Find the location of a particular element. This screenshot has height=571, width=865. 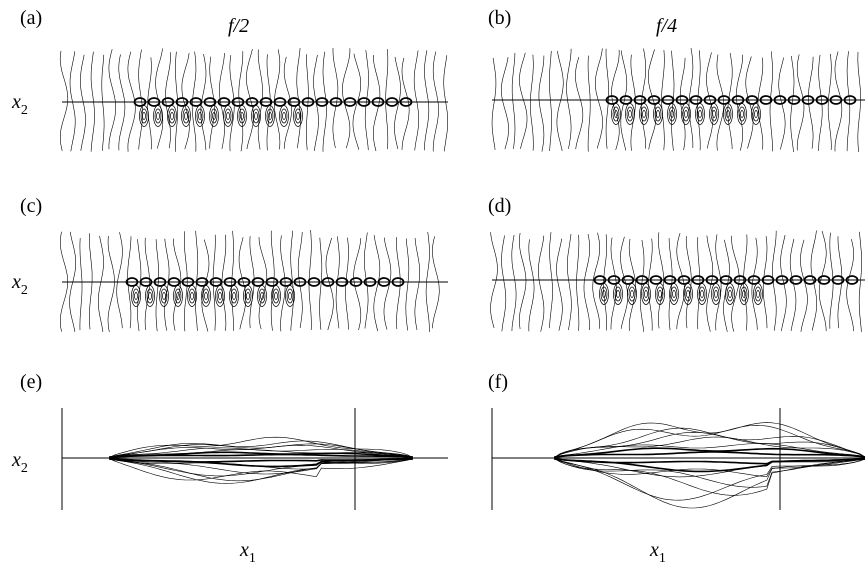

panel-label: (d) is located at coordinates (499, 206).